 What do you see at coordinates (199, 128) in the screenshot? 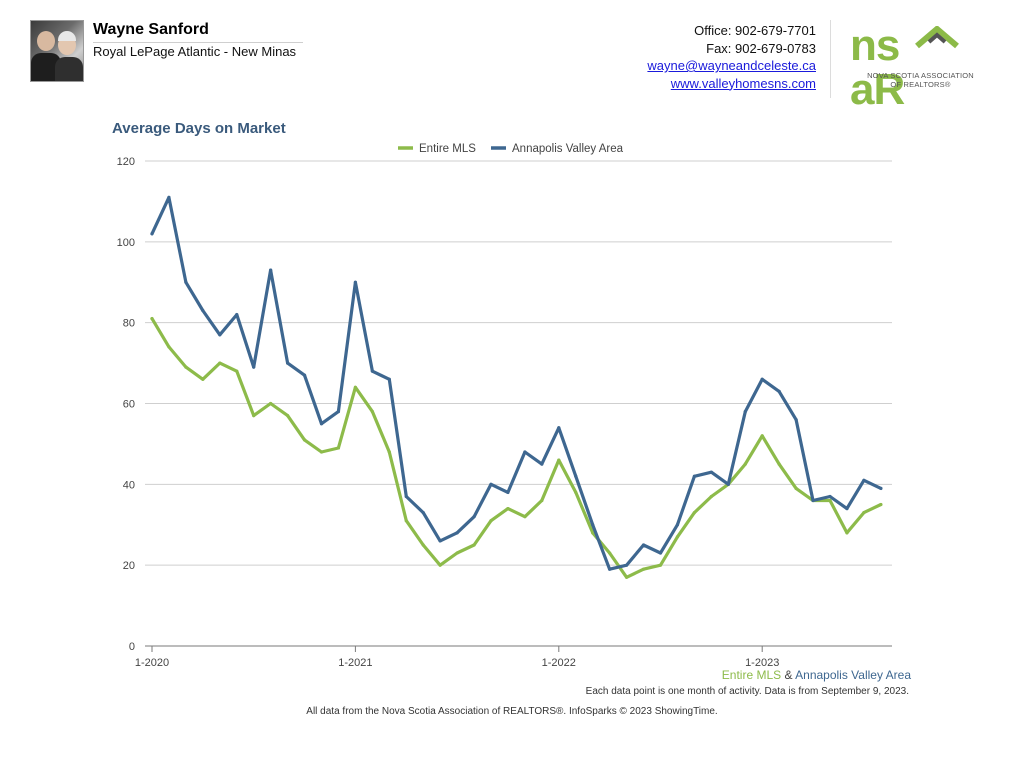
I see `chart-title: Average Days on Market` at bounding box center [199, 128].